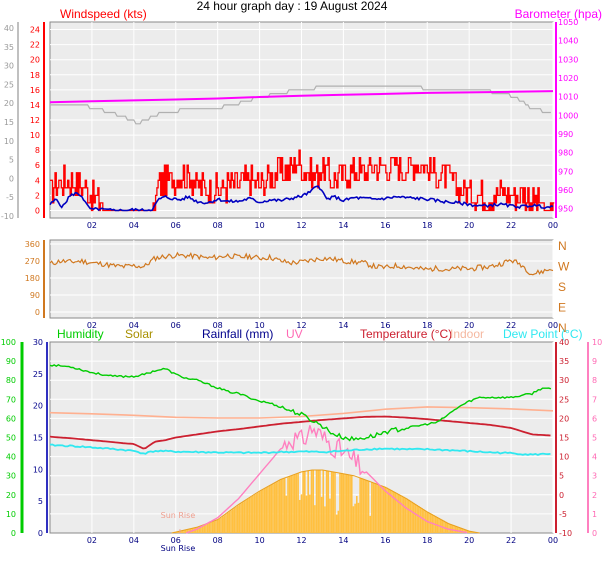 The image size is (608, 561). What do you see at coordinates (565, 171) in the screenshot?
I see `barometer-right-tick: 970` at bounding box center [565, 171].